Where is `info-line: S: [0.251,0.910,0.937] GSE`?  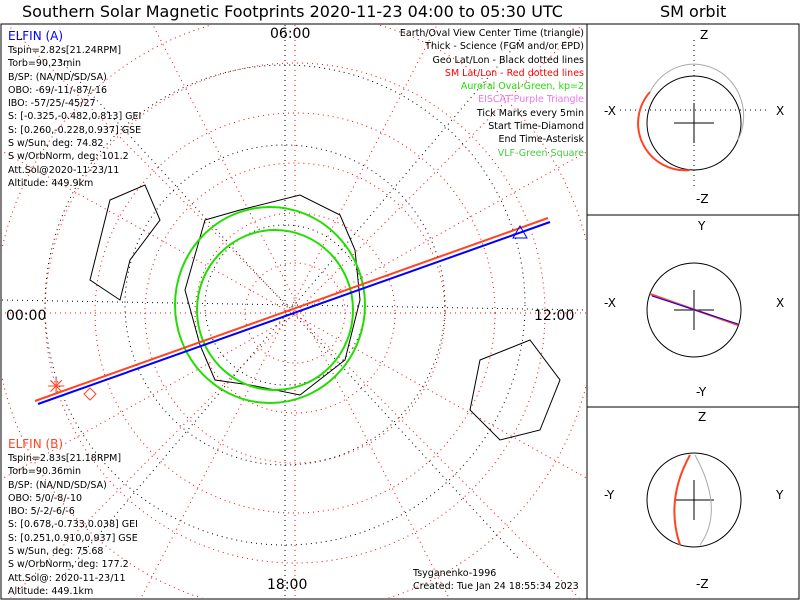
info-line: S: [0.251,0.910,0.937] GSE is located at coordinates (73, 538).